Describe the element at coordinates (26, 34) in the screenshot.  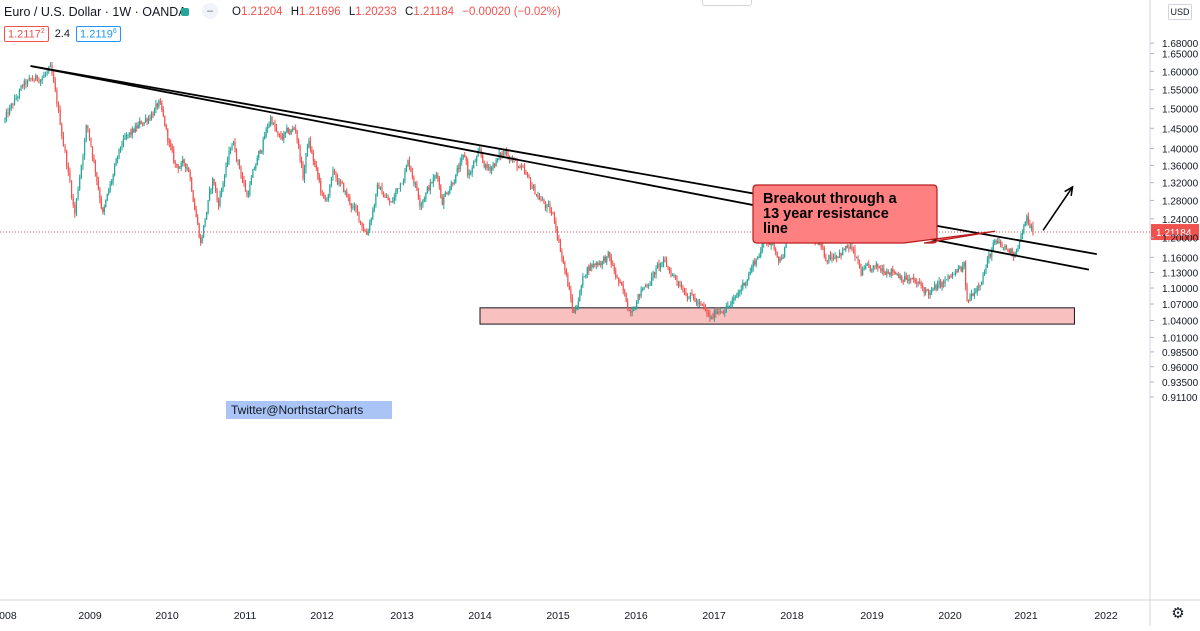
I see `bid-button: 1.21172` at that location.